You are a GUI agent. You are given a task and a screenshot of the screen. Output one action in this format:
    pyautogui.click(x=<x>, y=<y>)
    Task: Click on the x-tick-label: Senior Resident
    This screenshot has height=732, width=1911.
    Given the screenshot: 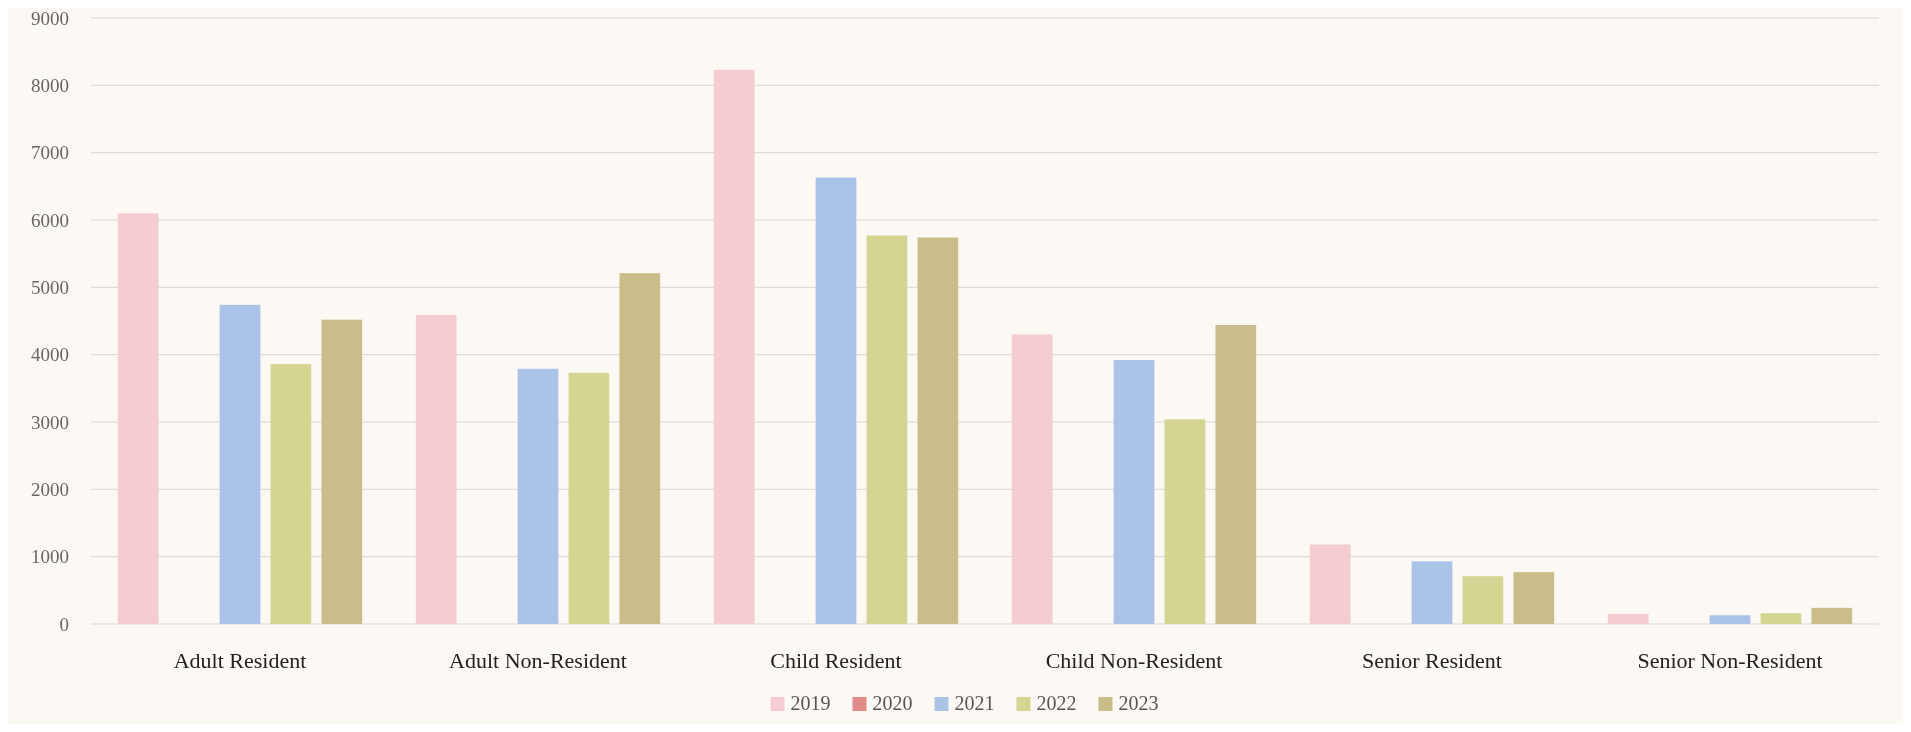 What is the action you would take?
    pyautogui.click(x=1432, y=660)
    